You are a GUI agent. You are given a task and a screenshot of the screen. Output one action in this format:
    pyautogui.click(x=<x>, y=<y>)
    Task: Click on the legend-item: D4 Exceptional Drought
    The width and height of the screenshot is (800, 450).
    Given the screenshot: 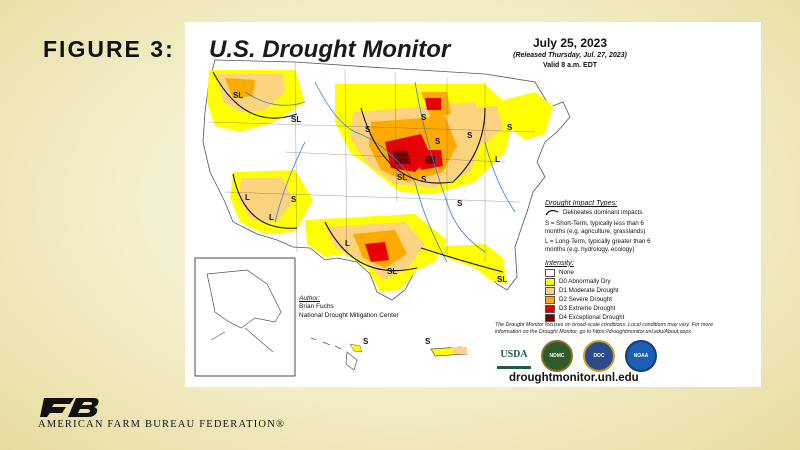 What is the action you would take?
    pyautogui.click(x=650, y=317)
    